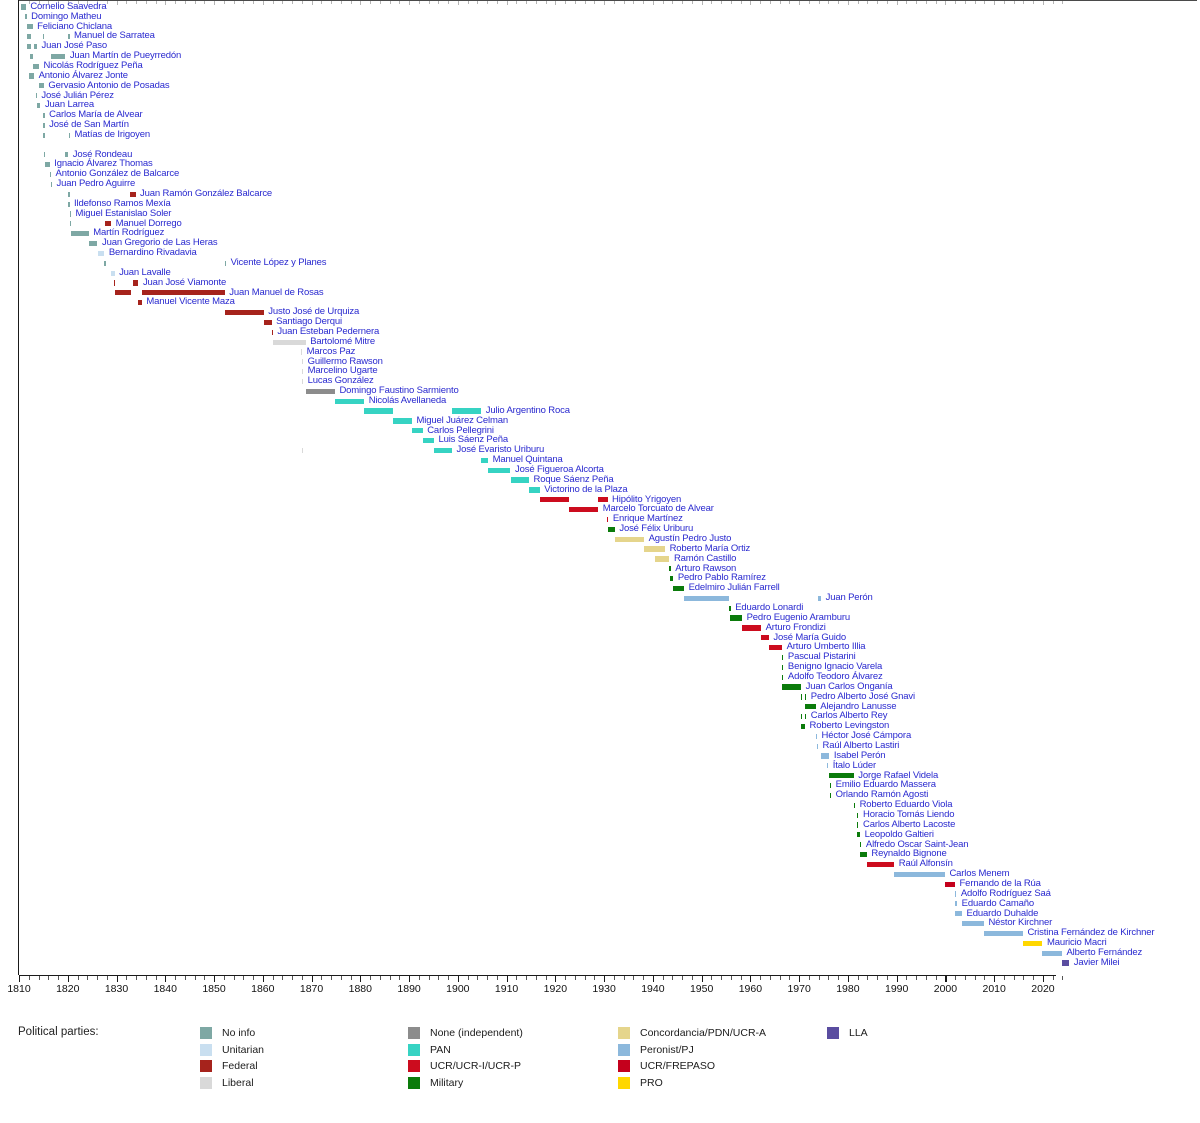 The width and height of the screenshot is (1200, 1123). Describe the element at coordinates (103, 164) in the screenshot. I see `person-label: Ignacio Álvarez Thomas` at that location.